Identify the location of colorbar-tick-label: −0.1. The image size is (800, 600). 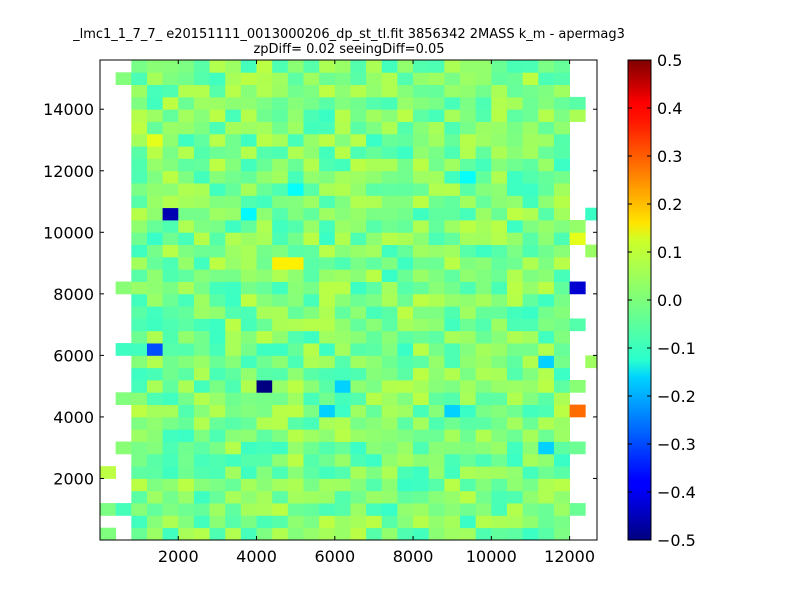
(676, 348).